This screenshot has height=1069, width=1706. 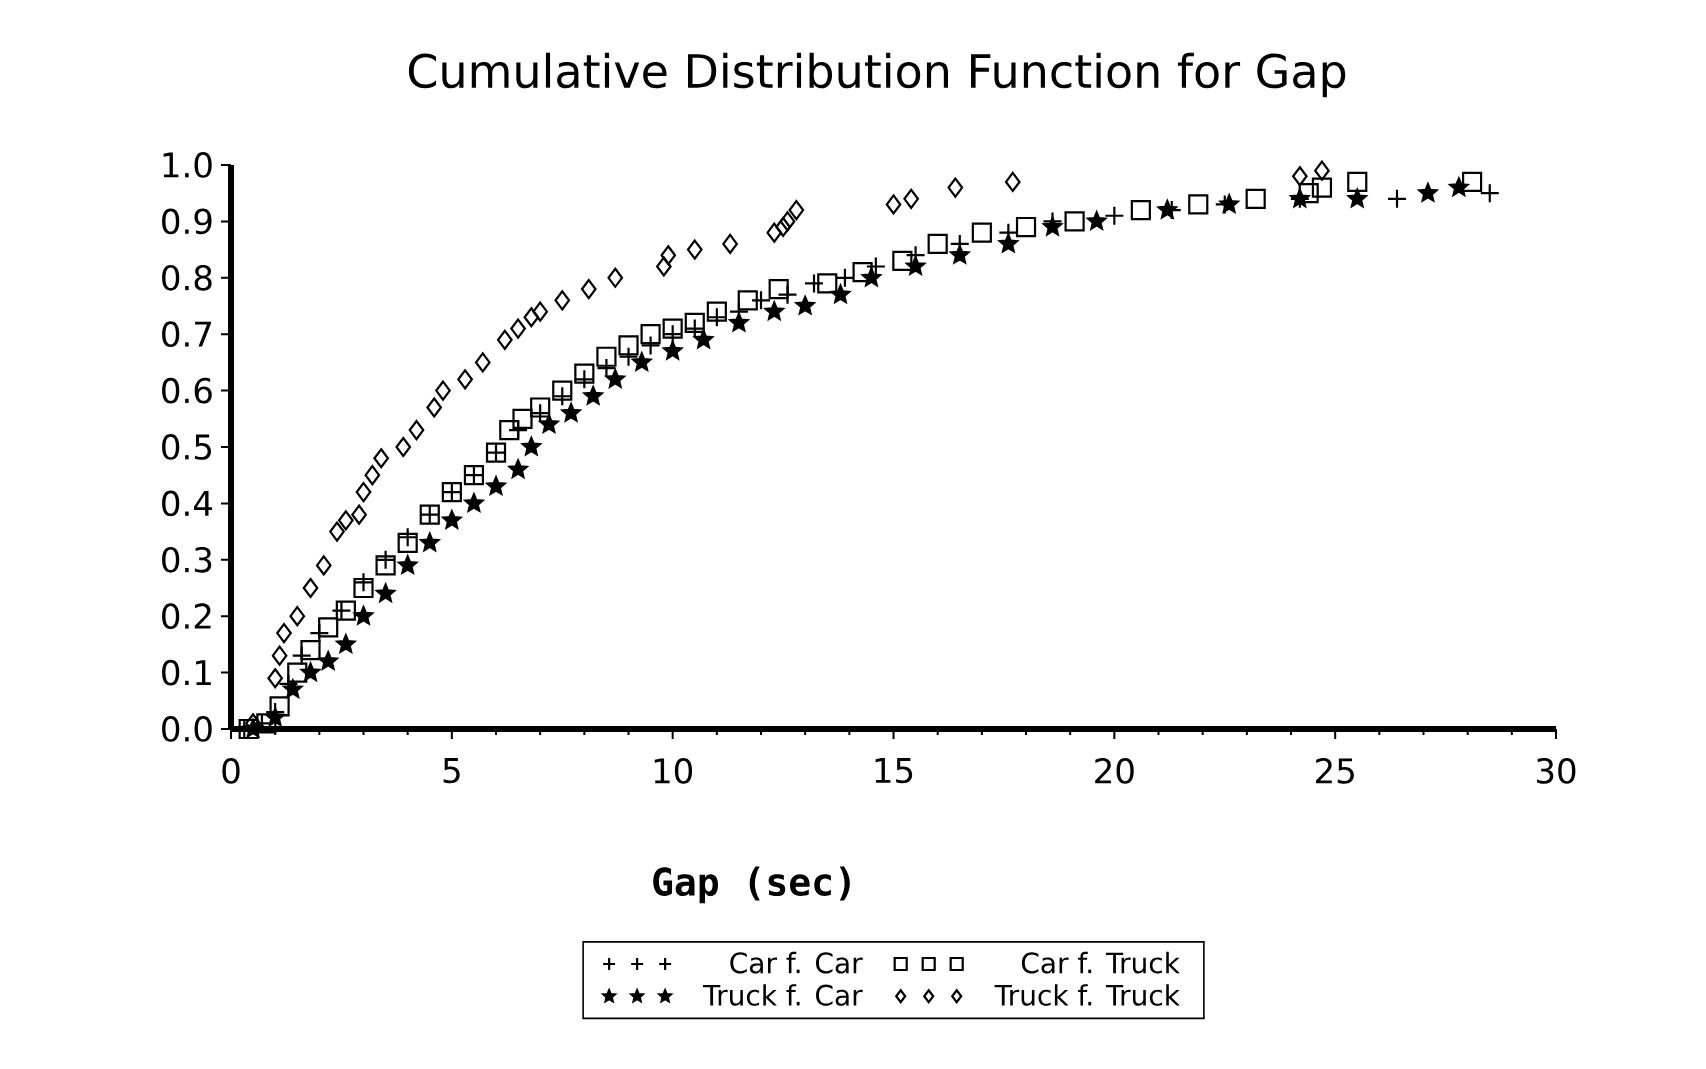 What do you see at coordinates (187, 390) in the screenshot?
I see `y-tick-label: 0.6` at bounding box center [187, 390].